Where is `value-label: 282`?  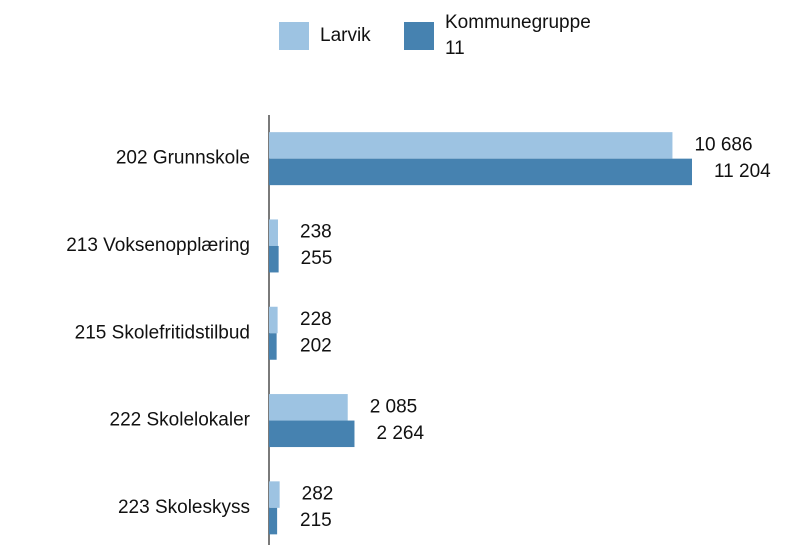 value-label: 282 is located at coordinates (318, 494).